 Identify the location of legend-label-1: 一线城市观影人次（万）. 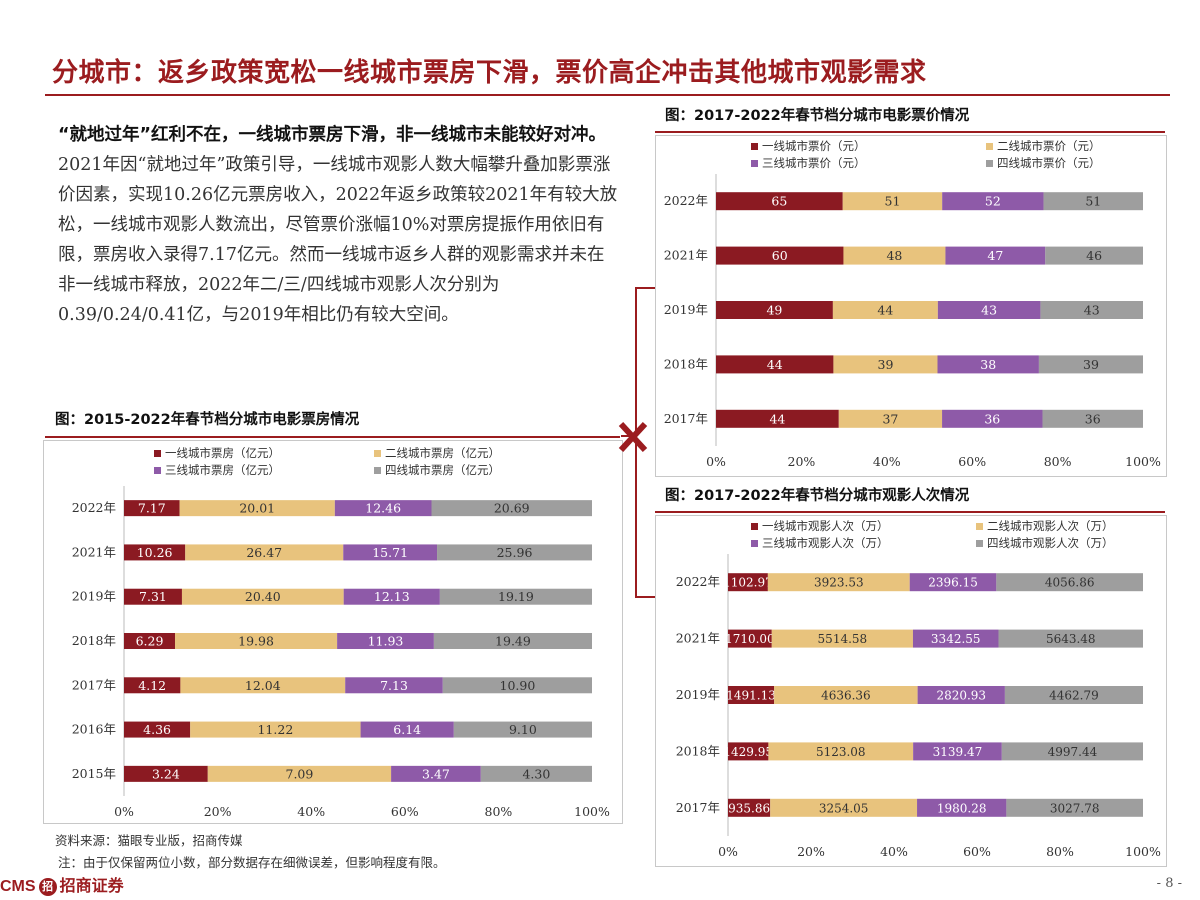
(825, 526).